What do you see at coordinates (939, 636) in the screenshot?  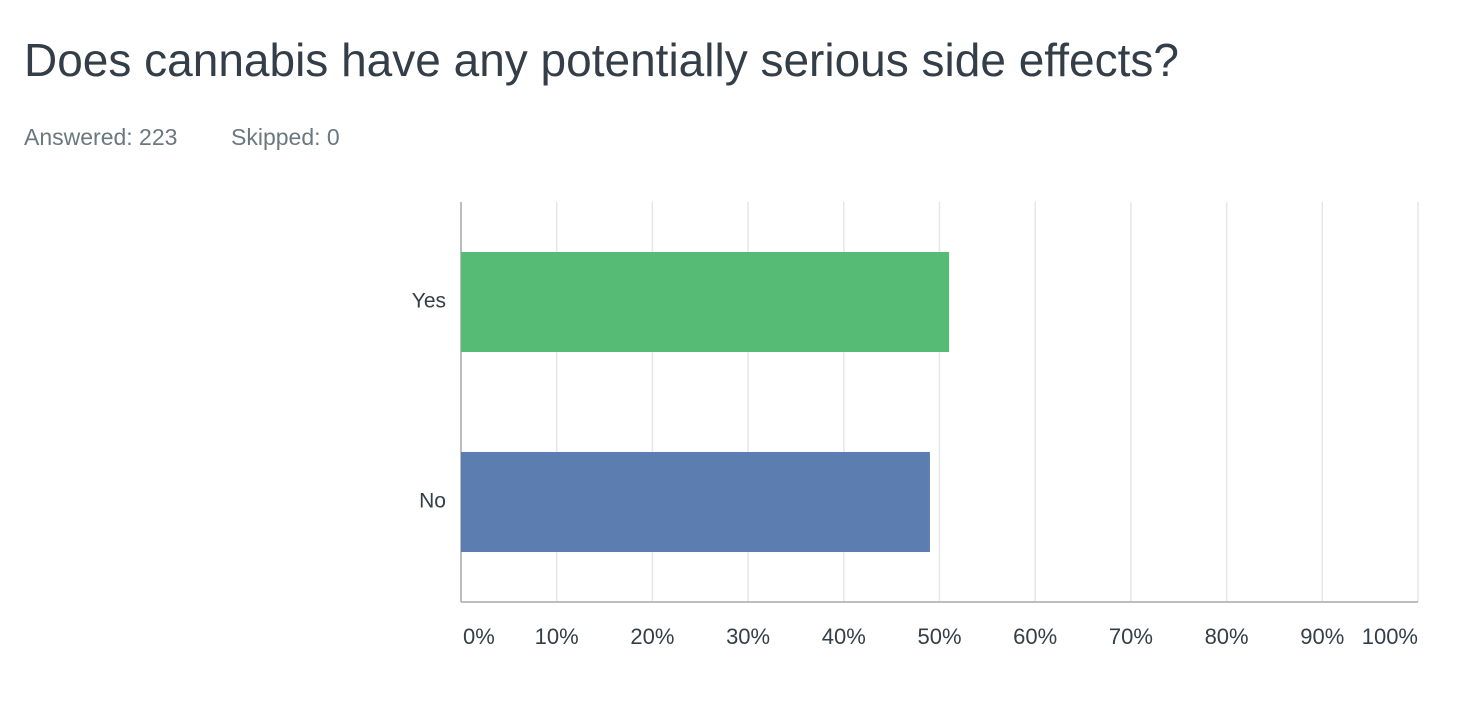 I see `x-tick-label: 50%` at bounding box center [939, 636].